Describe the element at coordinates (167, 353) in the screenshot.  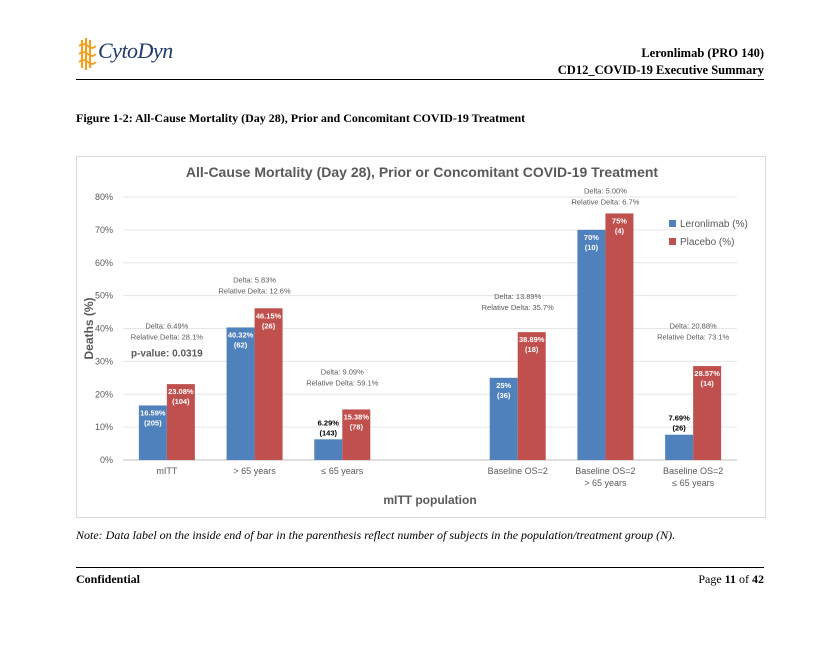
I see `p-value-label: p-value: 0.0319` at that location.